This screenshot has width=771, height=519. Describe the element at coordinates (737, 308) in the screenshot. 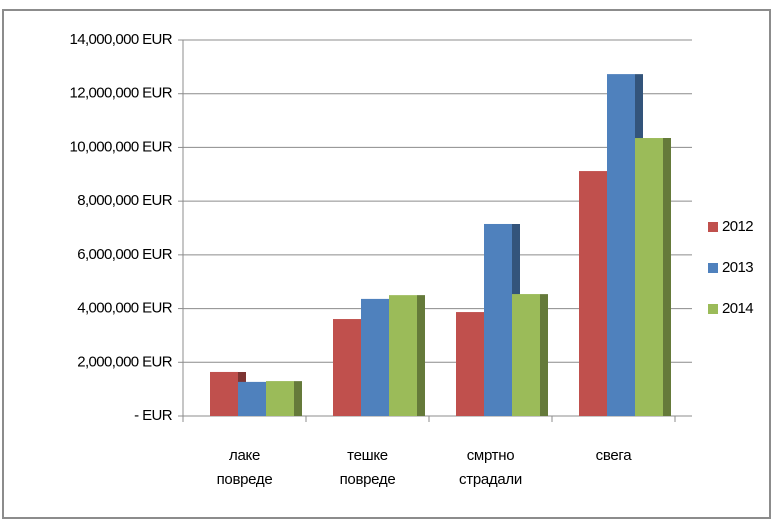

I see `legend-label: 2014` at that location.